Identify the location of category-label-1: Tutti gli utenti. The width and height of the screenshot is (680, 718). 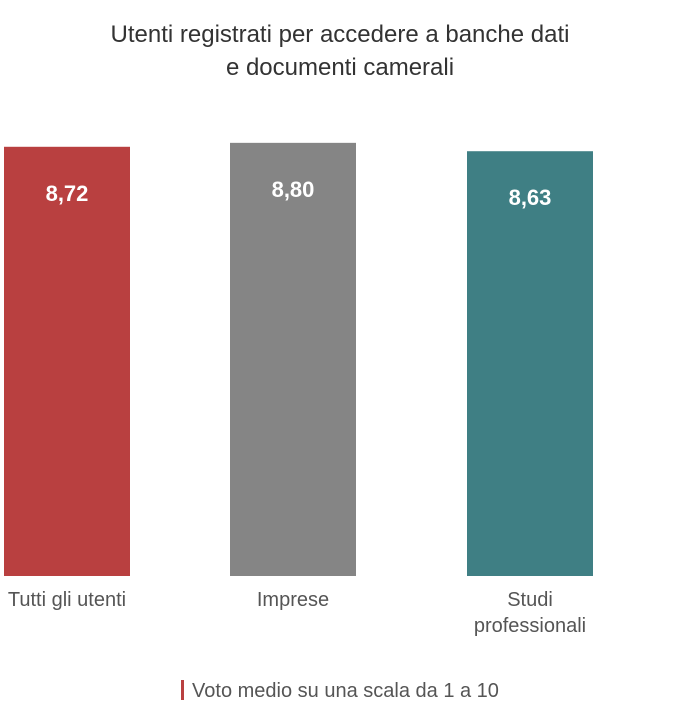
(67, 600).